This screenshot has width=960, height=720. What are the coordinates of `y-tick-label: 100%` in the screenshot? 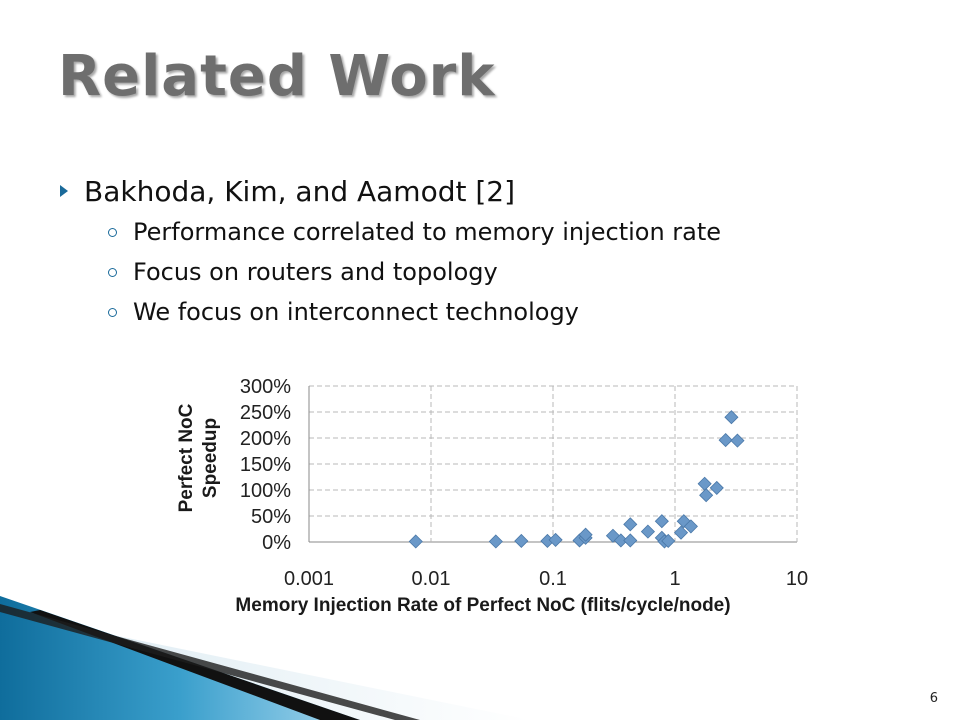 It's located at (265, 491).